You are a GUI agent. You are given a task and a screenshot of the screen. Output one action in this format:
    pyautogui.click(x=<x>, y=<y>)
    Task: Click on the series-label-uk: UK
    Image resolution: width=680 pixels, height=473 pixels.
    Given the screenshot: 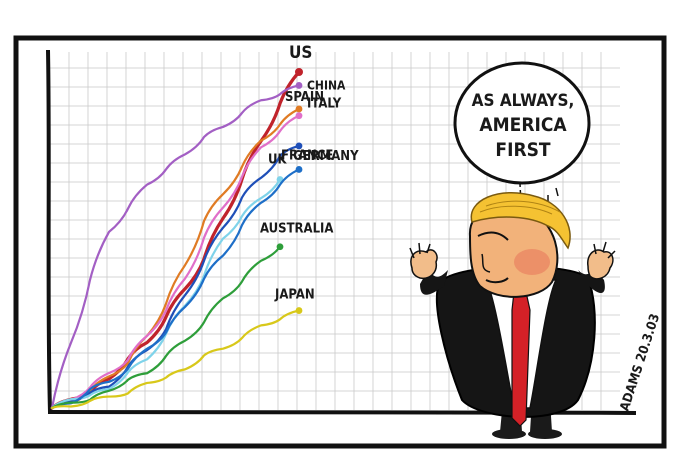 What is the action you would take?
    pyautogui.click(x=277, y=160)
    